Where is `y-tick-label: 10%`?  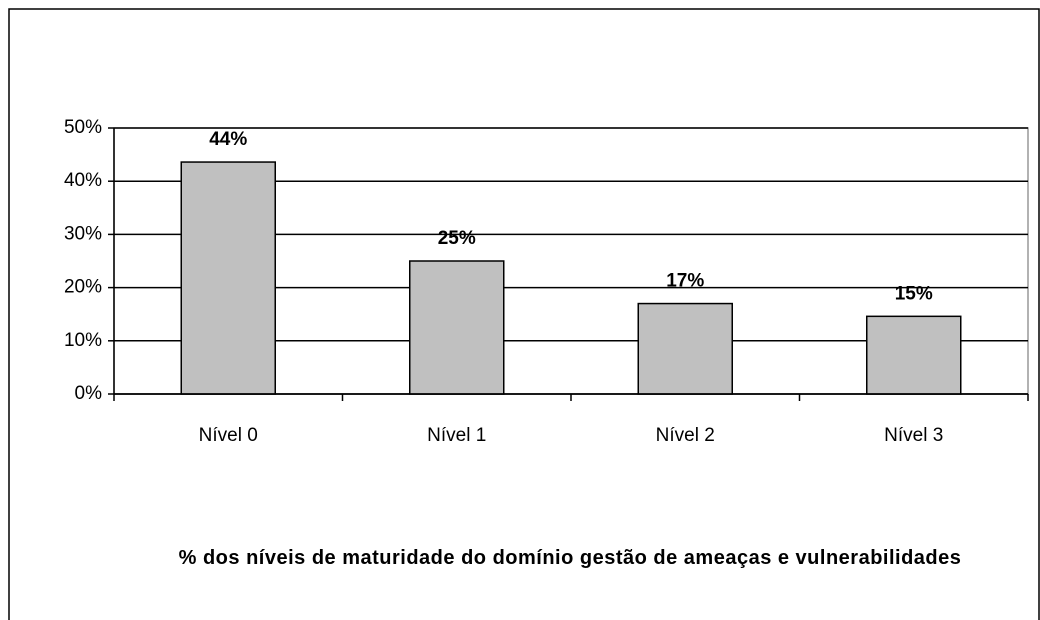
y-tick-label: 10% is located at coordinates (83, 340).